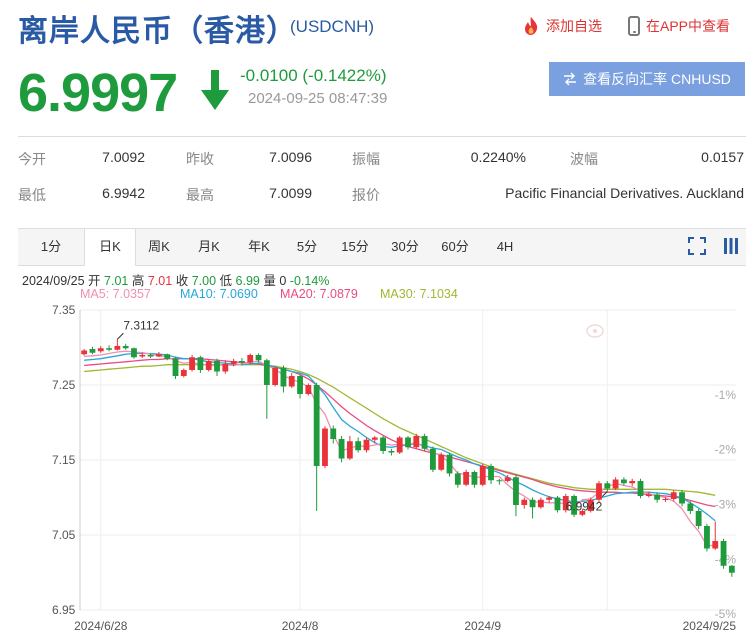 This screenshot has height=635, width=750. I want to click on ohlc-open-label: 开, so click(94, 281).